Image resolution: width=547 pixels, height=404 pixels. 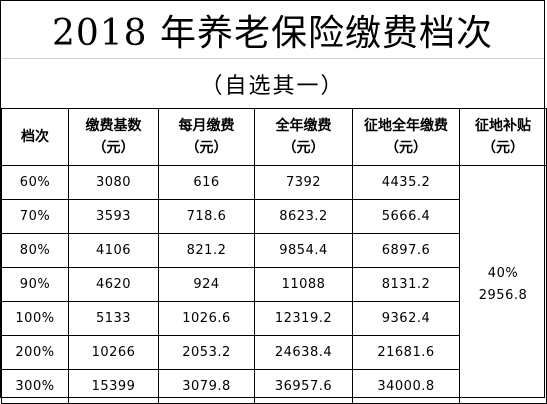 What do you see at coordinates (406, 284) in the screenshot?
I see `cell-land-annual: 8131.2` at bounding box center [406, 284].